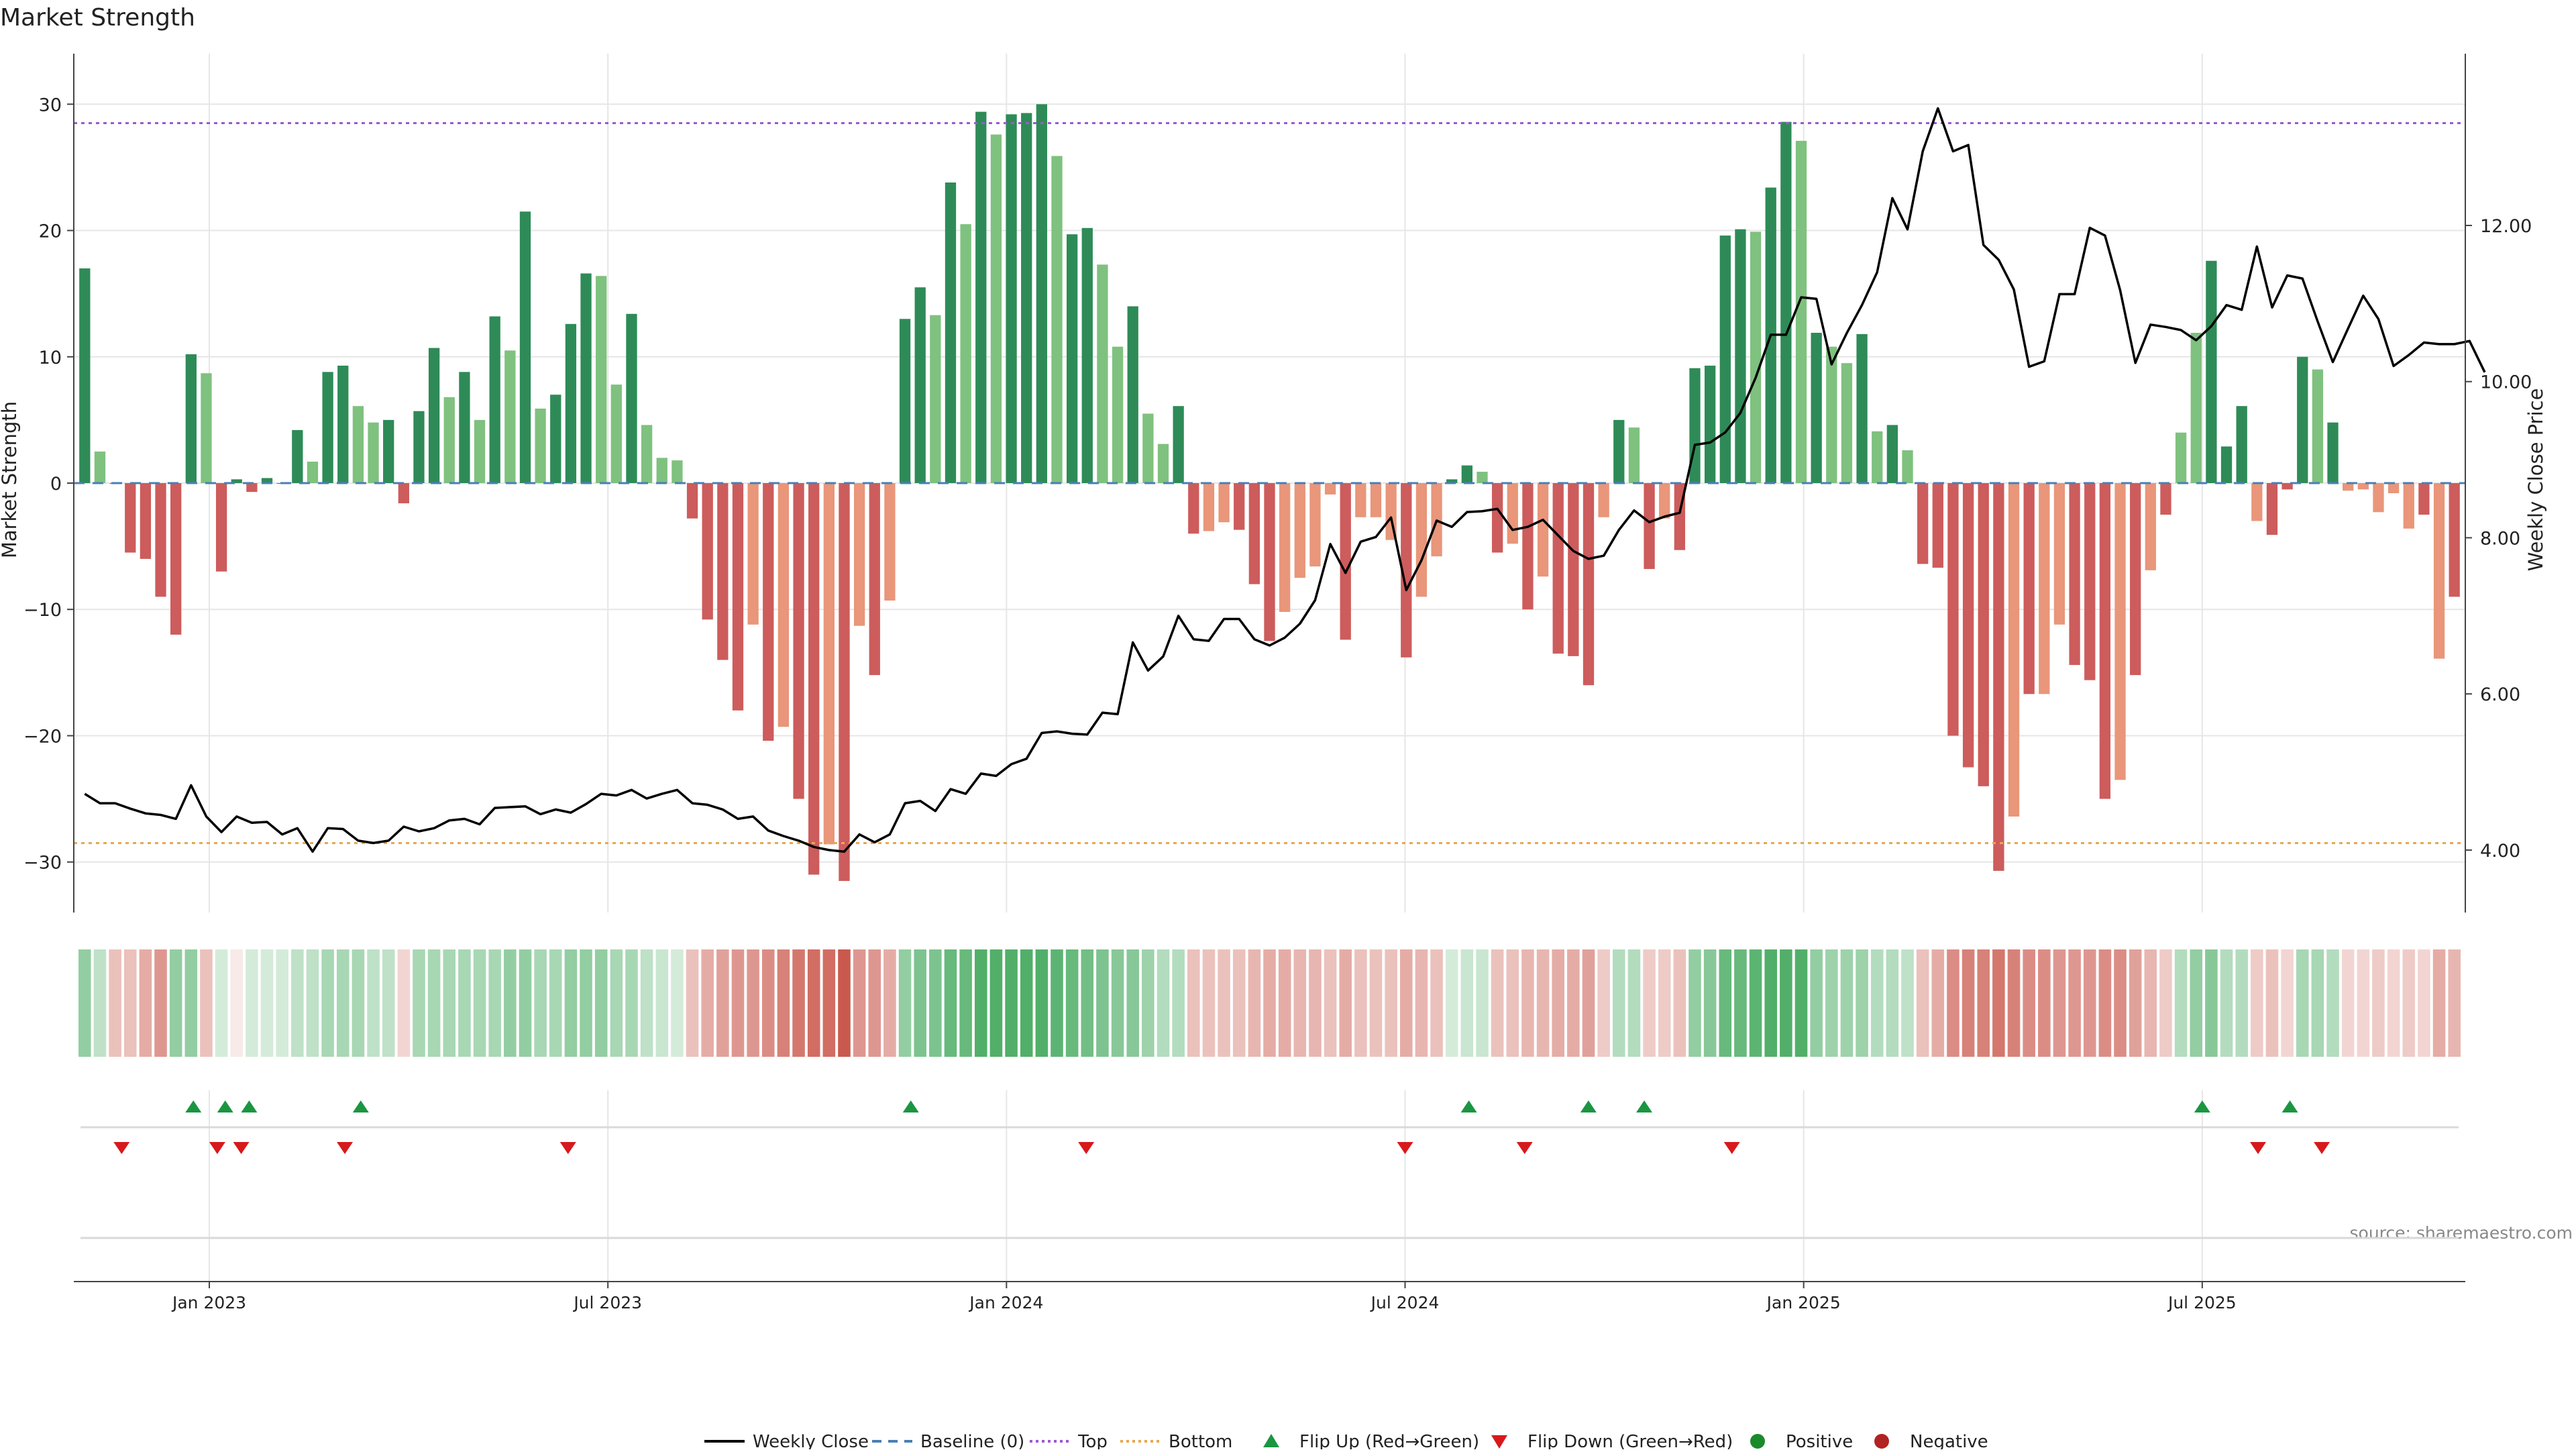  Describe the element at coordinates (1069, 1442) in the screenshot. I see `legend-top: Top` at that location.